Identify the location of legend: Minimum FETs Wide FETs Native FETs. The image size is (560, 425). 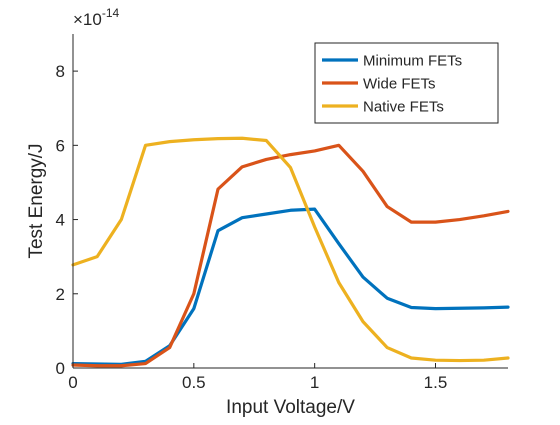
(406, 83).